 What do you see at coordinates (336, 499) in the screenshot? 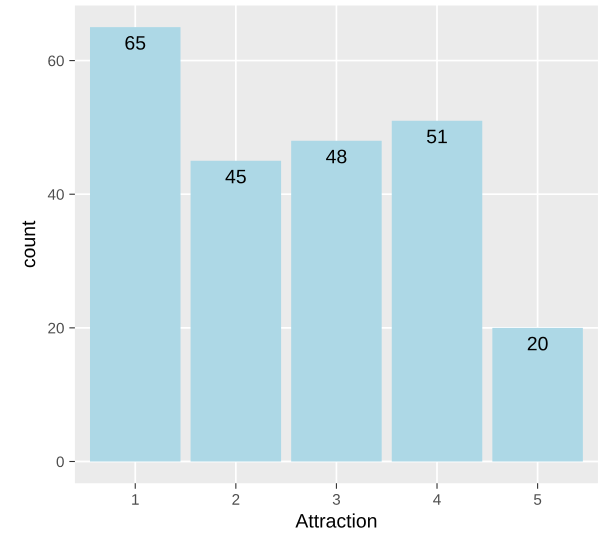
I see `x-tick-label: 3` at bounding box center [336, 499].